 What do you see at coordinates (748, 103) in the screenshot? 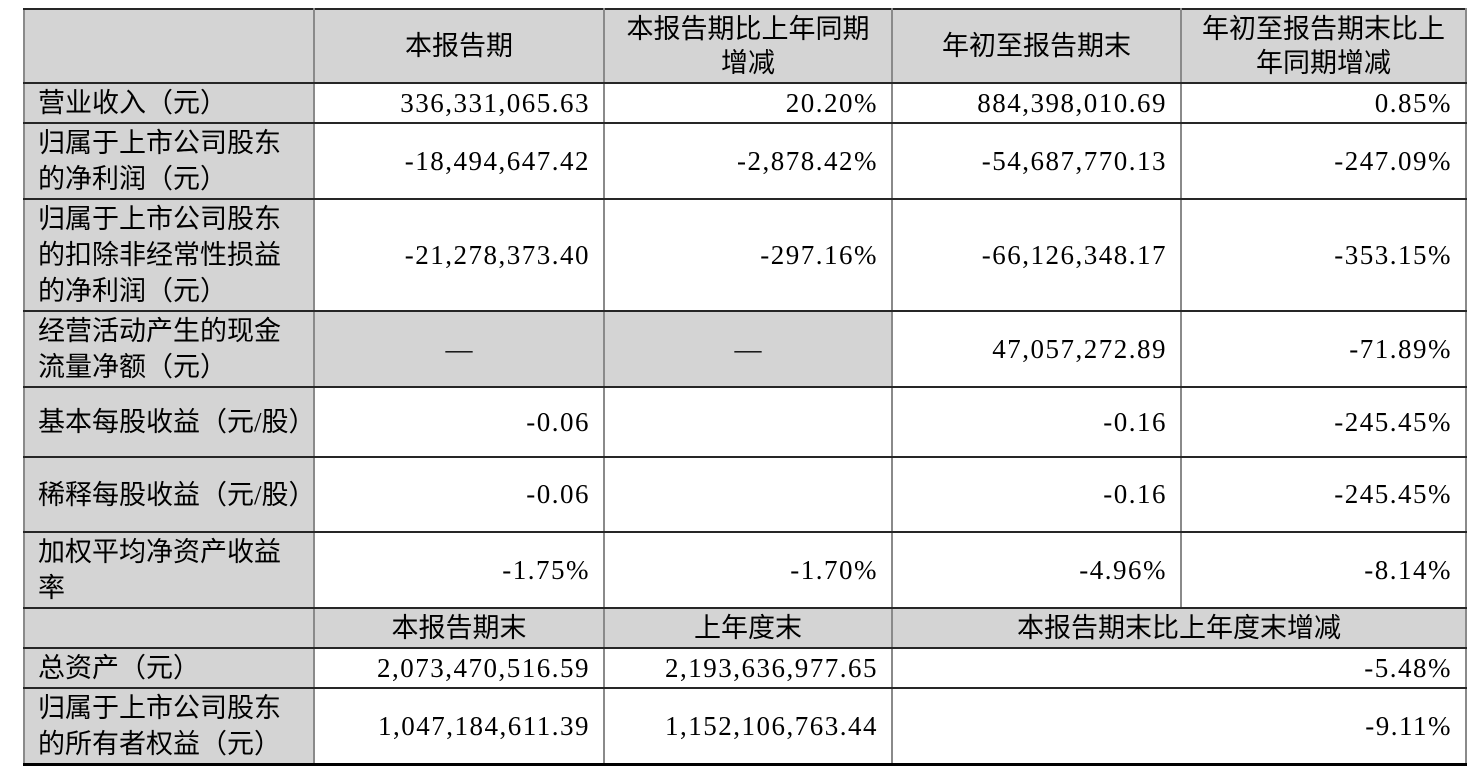
I see `value-cell: 20.20%` at bounding box center [748, 103].